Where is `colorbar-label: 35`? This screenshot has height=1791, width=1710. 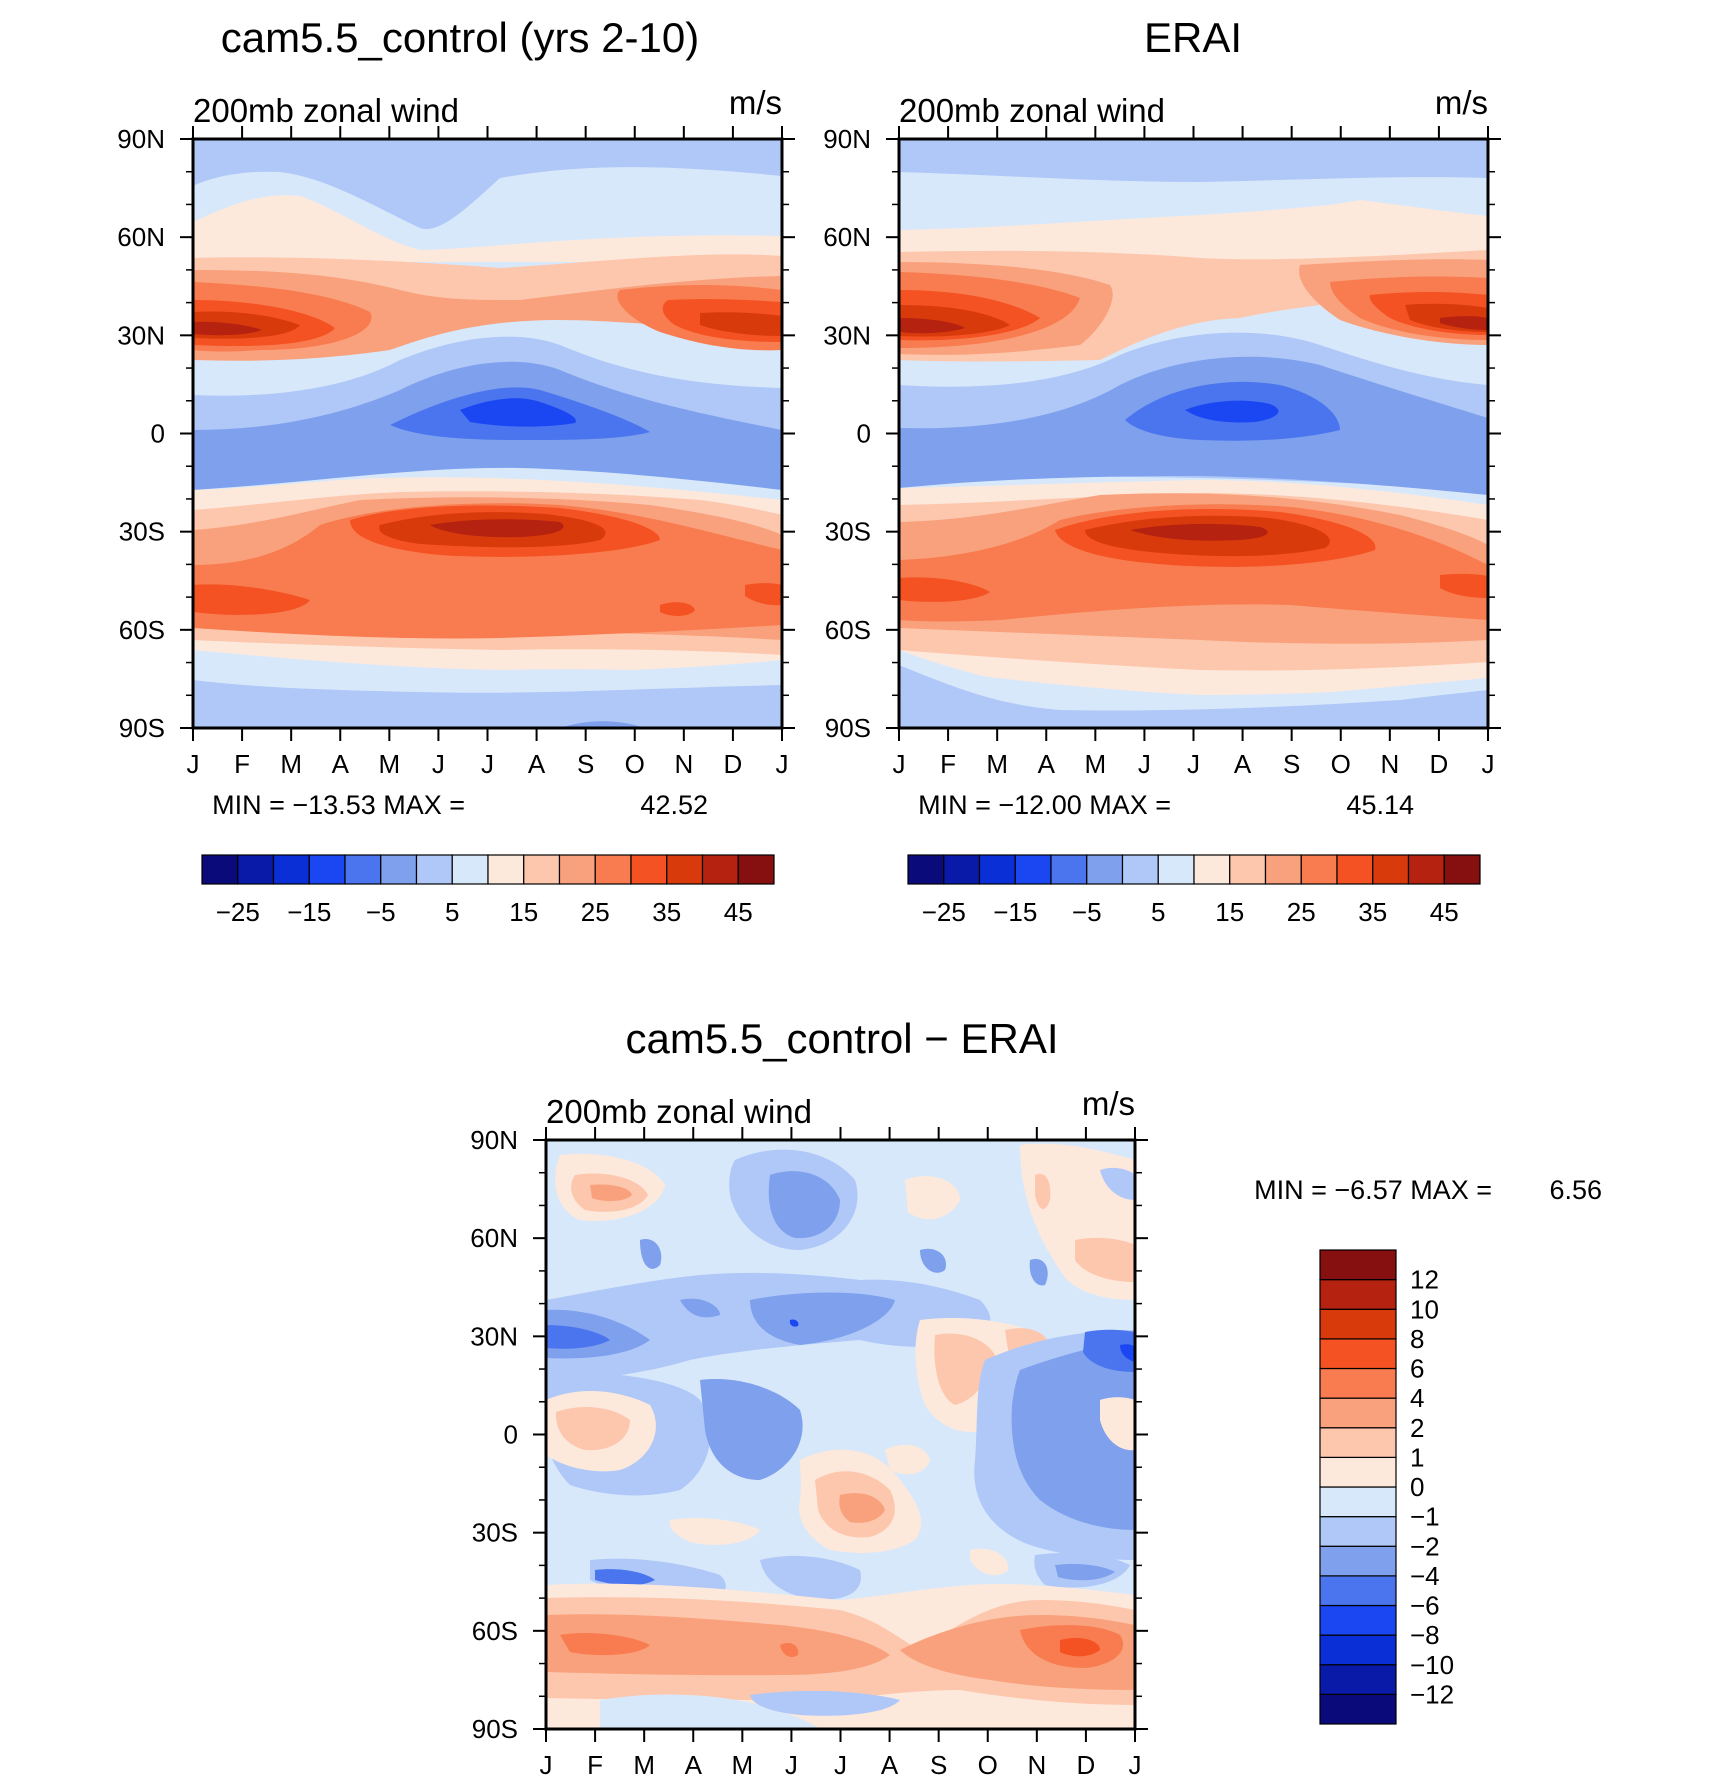 colorbar-label: 35 is located at coordinates (1372, 912).